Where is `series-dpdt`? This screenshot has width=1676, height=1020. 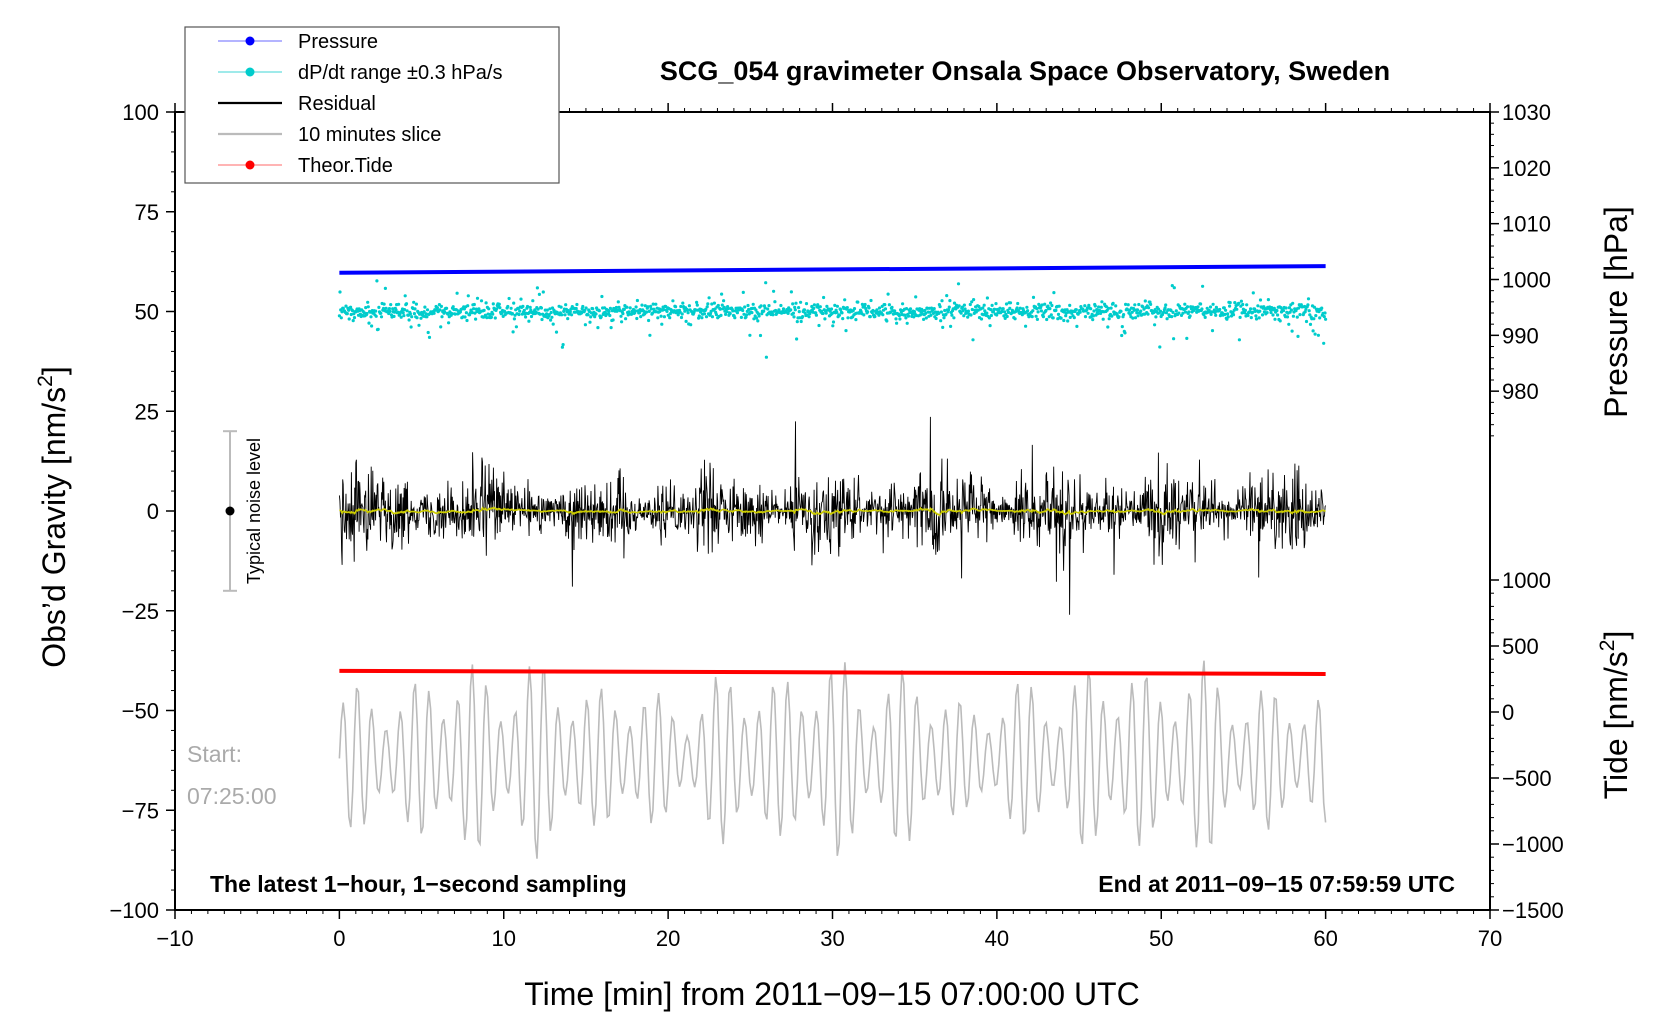 series-dpdt is located at coordinates (832, 319).